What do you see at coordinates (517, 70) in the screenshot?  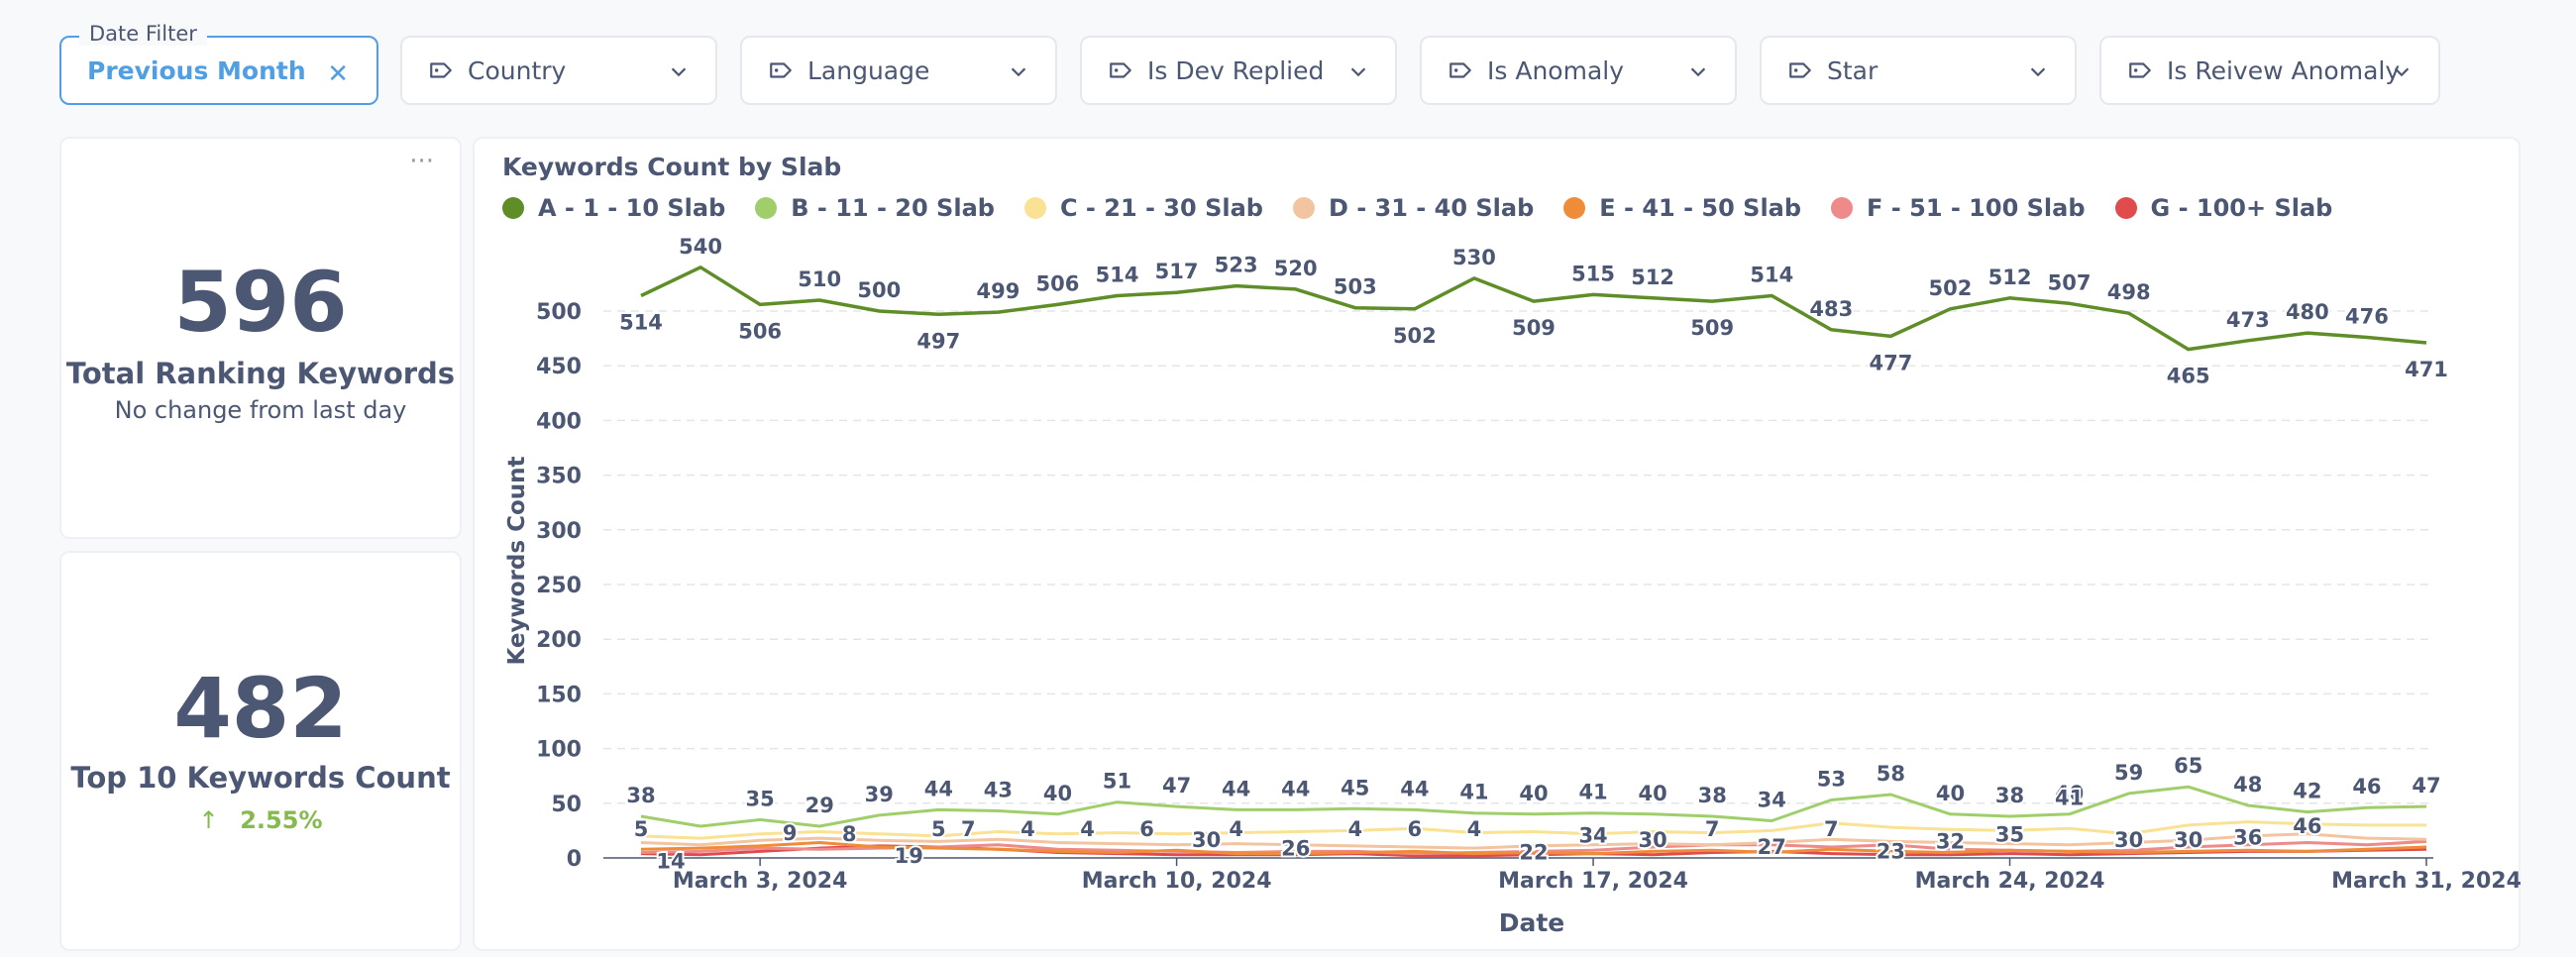 I see `country-filter-label: Country` at bounding box center [517, 70].